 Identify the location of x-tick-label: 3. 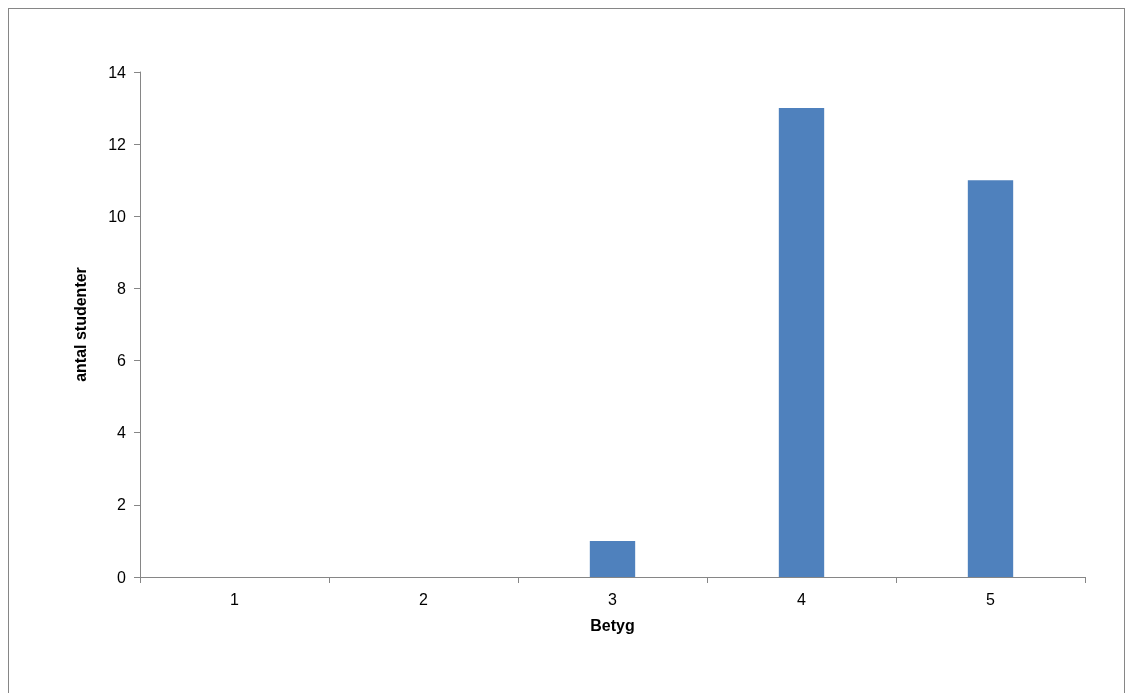
(613, 599).